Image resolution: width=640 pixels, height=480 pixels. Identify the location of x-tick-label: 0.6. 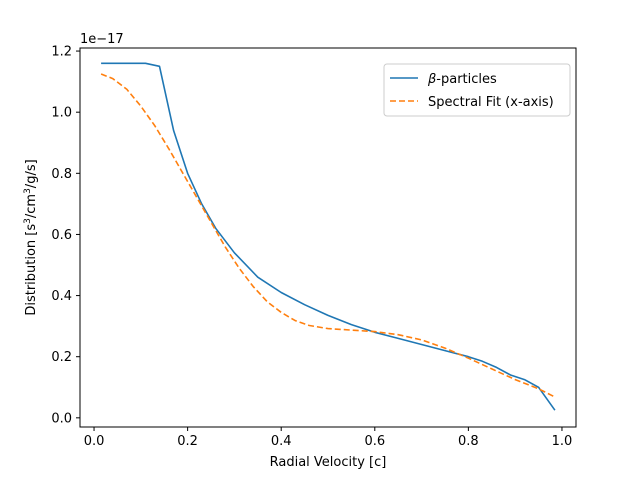
(374, 441).